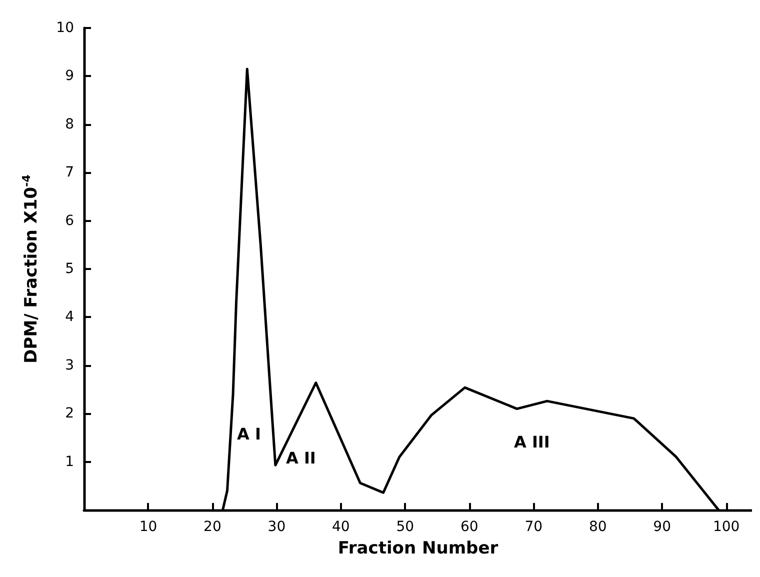 The width and height of the screenshot is (760, 577). I want to click on y-tick-label: 9, so click(69, 76).